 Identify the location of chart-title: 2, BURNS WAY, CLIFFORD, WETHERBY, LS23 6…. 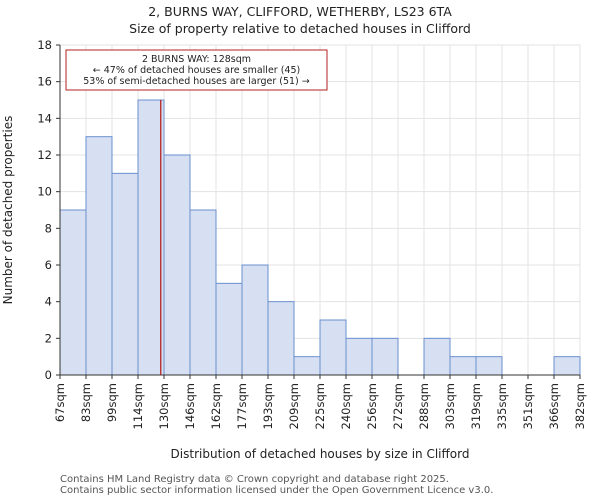
(300, 11).